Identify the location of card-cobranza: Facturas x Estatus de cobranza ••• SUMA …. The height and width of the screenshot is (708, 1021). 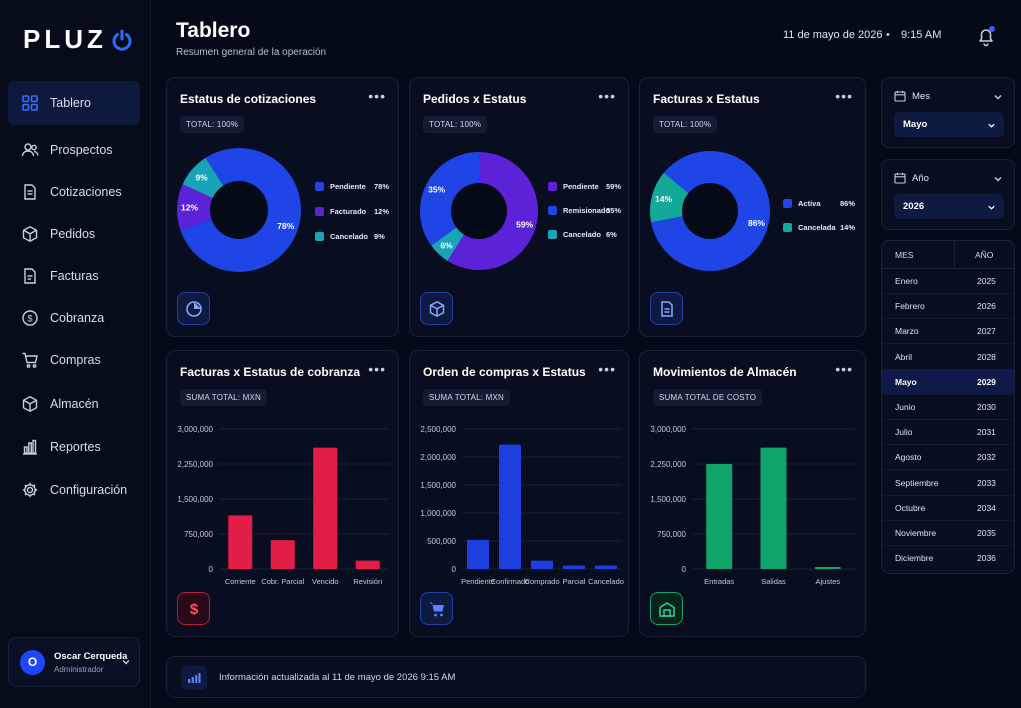
(282, 493).